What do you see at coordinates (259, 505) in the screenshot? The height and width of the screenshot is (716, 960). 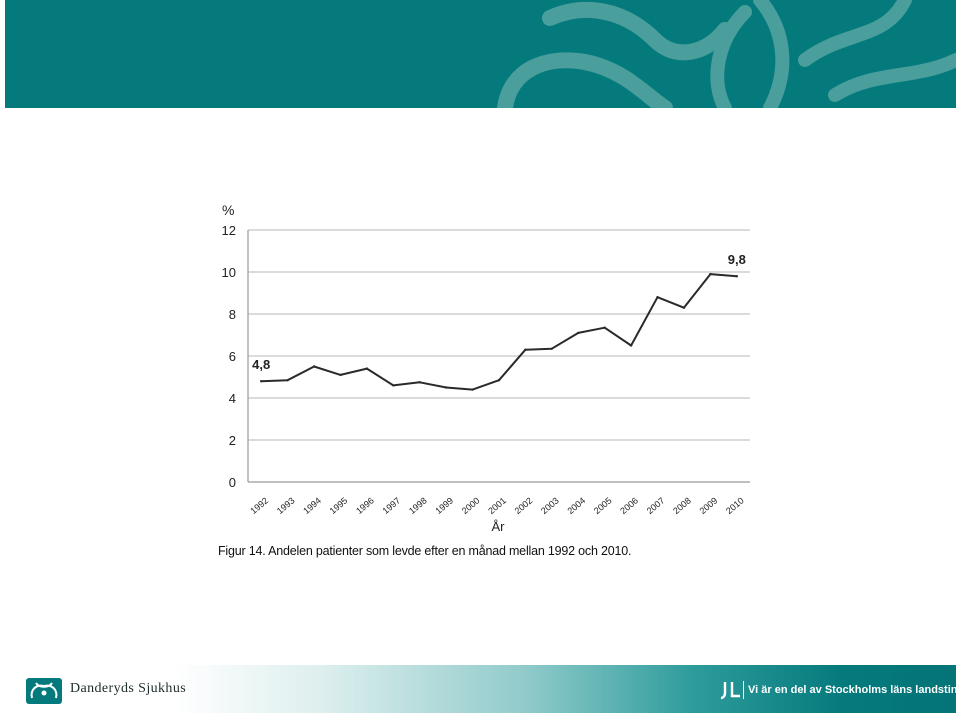 I see `x-tick-label: 1992` at bounding box center [259, 505].